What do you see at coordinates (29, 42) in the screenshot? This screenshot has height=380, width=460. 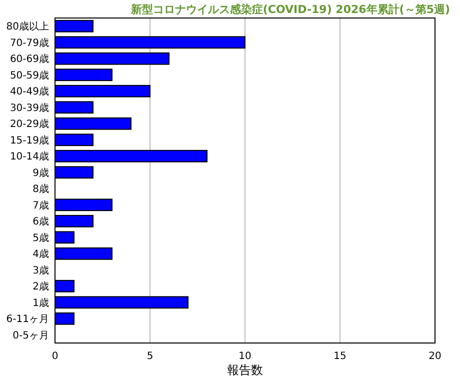 I see `y-tick-label: 70-79歳` at bounding box center [29, 42].